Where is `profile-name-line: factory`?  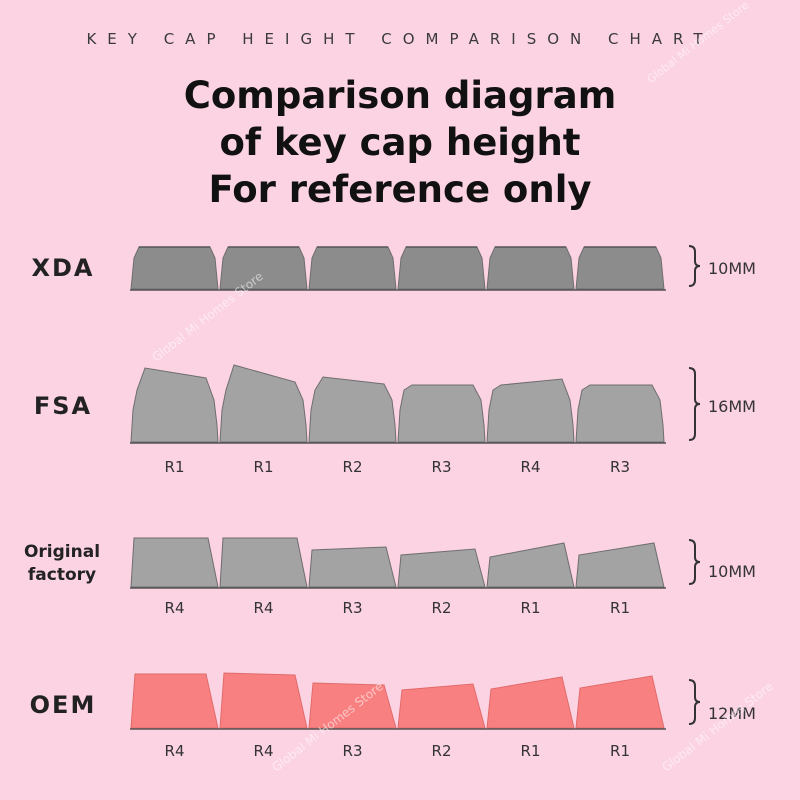 profile-name-line: factory is located at coordinates (62, 575).